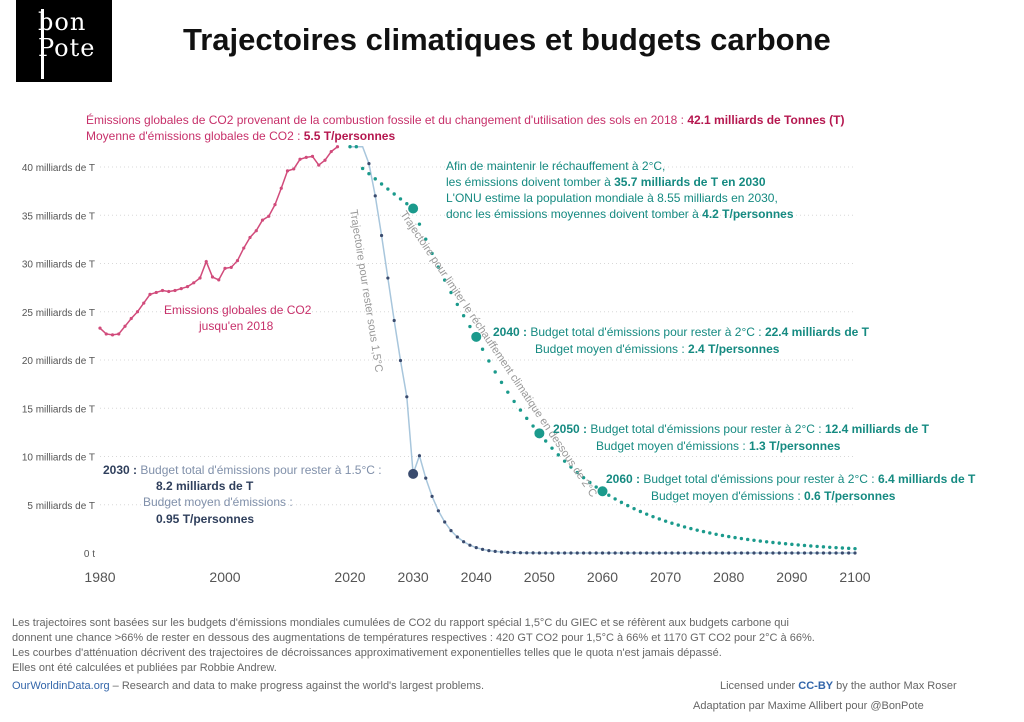  What do you see at coordinates (89, 554) in the screenshot?
I see `y-tick-label: 0 t` at bounding box center [89, 554].